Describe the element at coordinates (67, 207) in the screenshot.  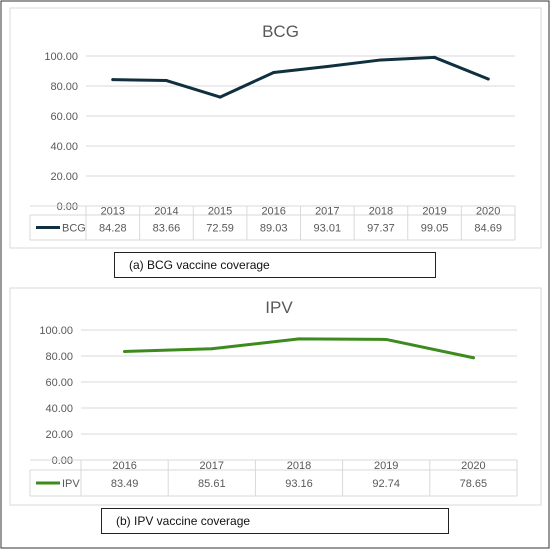
I see `chart-a-ytick-label: 0.00` at that location.